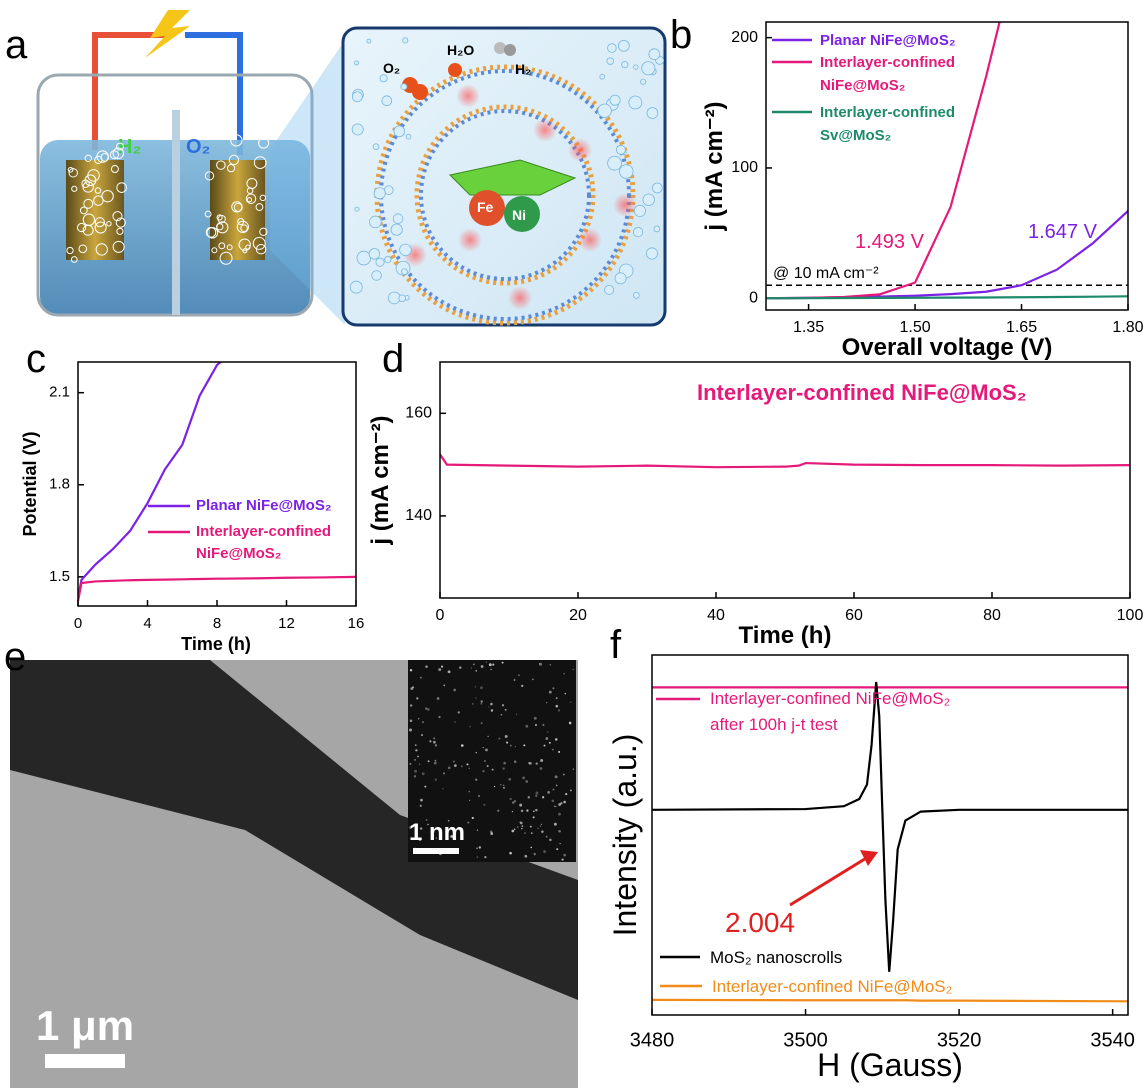 The image size is (1148, 1090). Describe the element at coordinates (214, 93) in the screenshot. I see `wire` at that location.